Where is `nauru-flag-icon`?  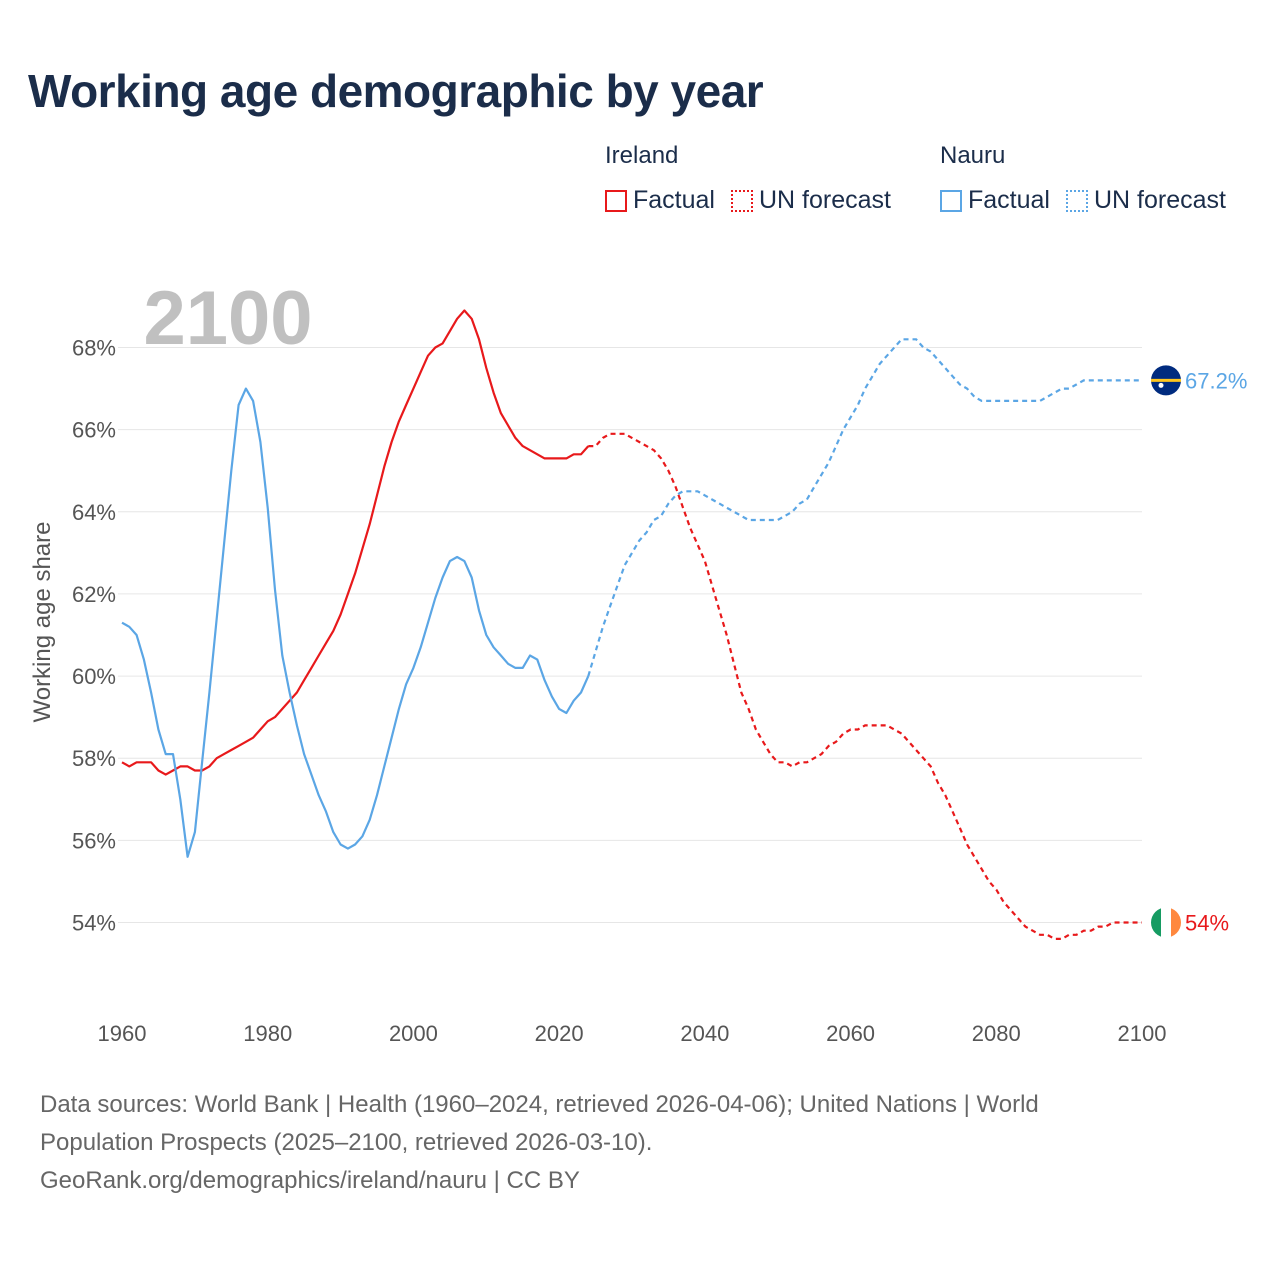
nauru-flag-icon is located at coordinates (1166, 380).